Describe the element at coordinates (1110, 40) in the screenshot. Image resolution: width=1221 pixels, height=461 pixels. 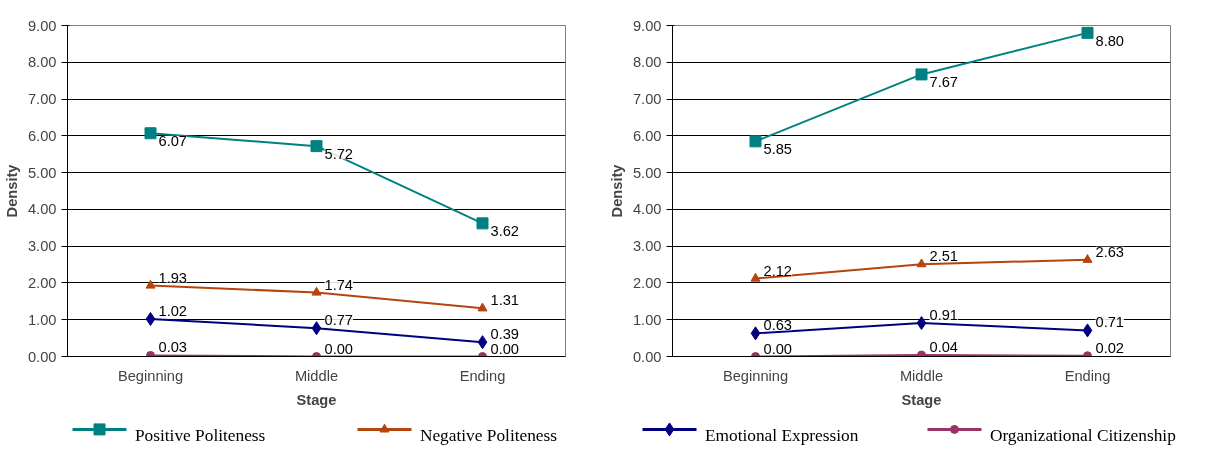
I see `data-label: 8.80` at that location.